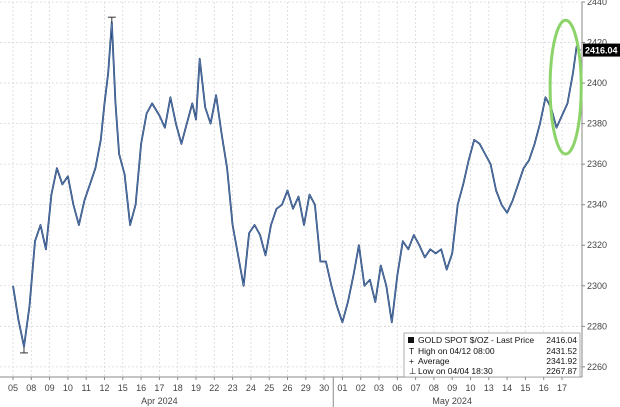 Image resolution: width=620 pixels, height=407 pixels. Describe the element at coordinates (251, 388) in the screenshot. I see `x-tick-label-13: 24` at that location.